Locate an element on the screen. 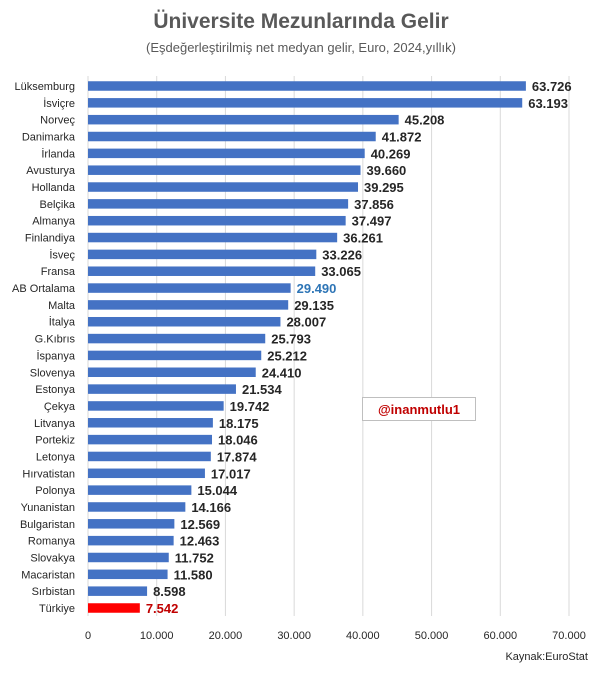 The image size is (602, 675). category-label: Lüksemburg is located at coordinates (44, 87).